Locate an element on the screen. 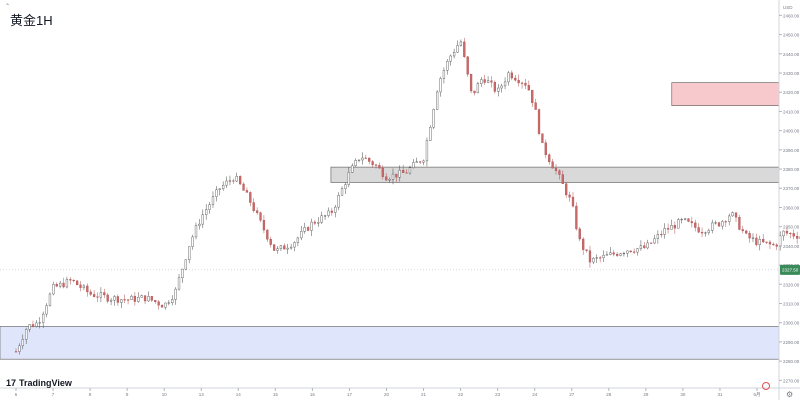  y-tick-label: 2380.00 is located at coordinates (791, 169).